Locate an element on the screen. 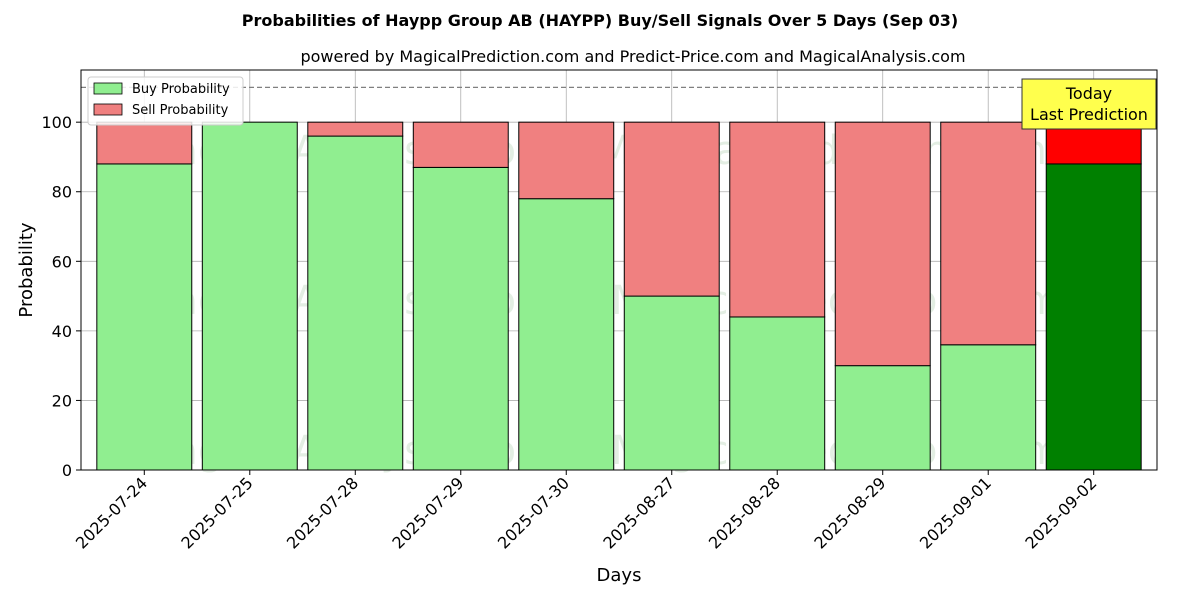  legend: Buy Probability Sell Probability is located at coordinates (165, 101).